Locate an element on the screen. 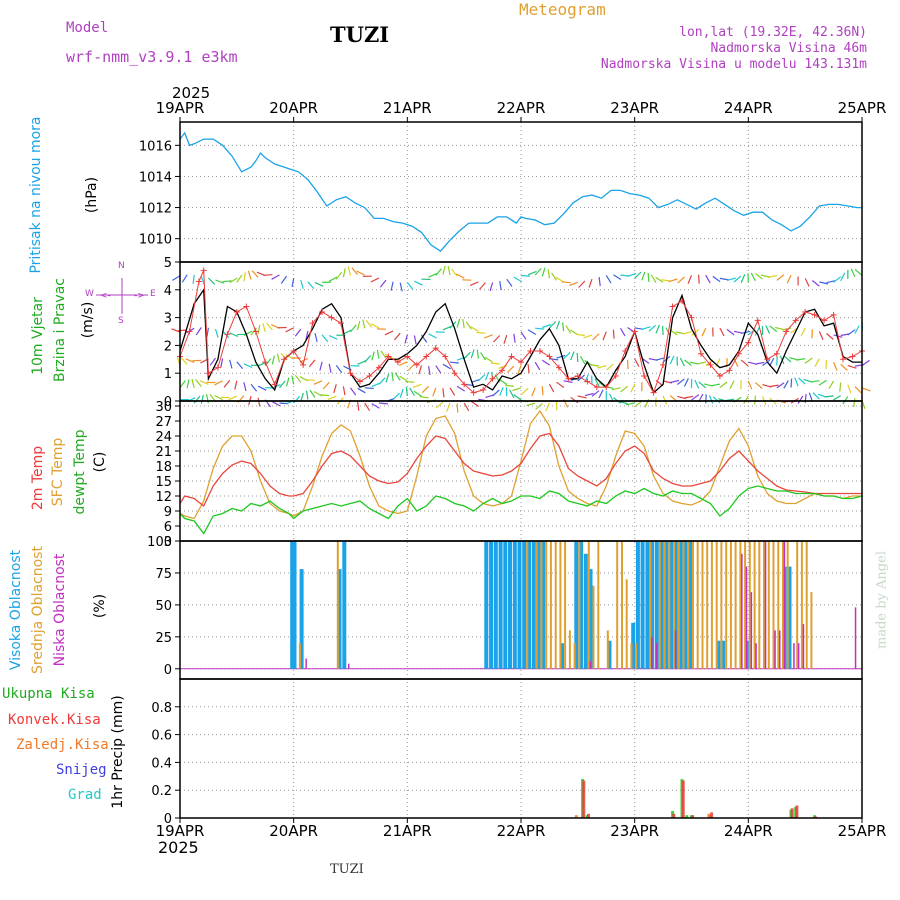 The height and width of the screenshot is (900, 900). y-tick-label: 4 is located at coordinates (168, 291).